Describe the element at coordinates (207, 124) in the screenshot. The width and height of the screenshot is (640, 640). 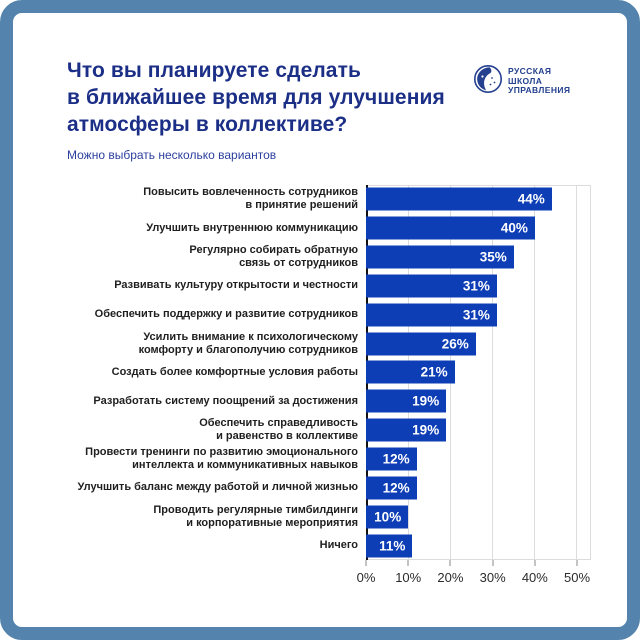
I see `title-line-3: атмосферы в коллективе?` at that location.